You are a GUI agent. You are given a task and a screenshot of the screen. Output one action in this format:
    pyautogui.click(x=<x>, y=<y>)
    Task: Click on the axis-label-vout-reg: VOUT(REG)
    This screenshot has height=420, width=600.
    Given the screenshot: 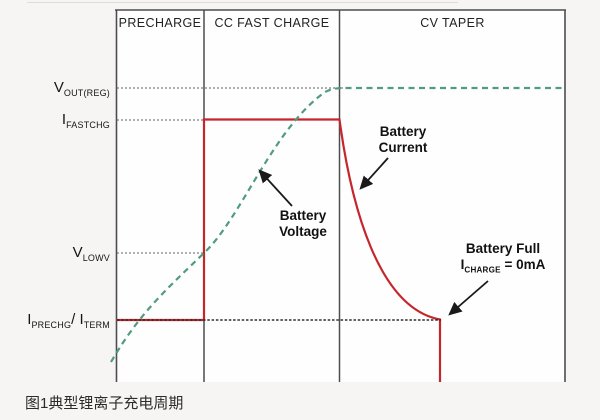 What is the action you would take?
    pyautogui.click(x=81, y=88)
    